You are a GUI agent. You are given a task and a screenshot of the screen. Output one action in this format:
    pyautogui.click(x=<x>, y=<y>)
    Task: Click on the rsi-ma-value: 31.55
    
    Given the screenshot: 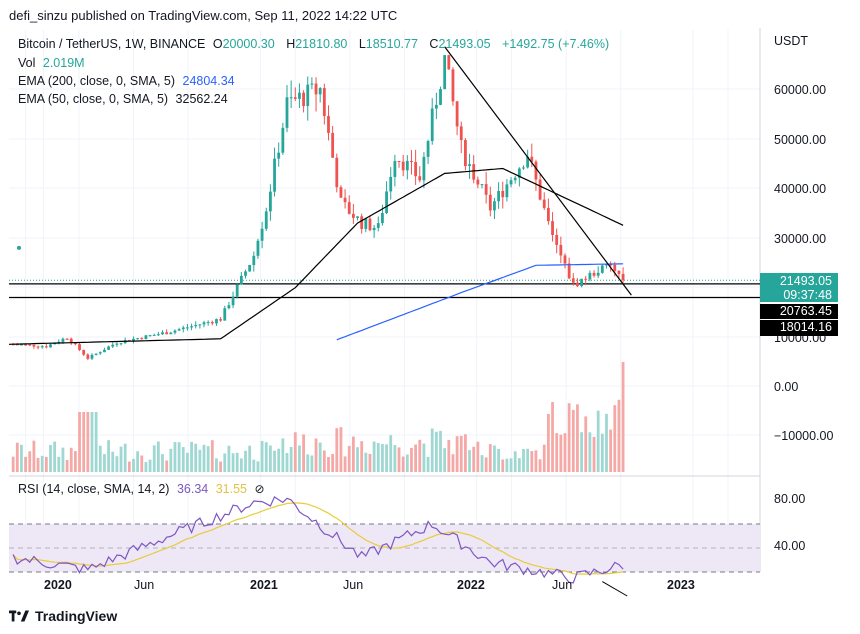 What is the action you would take?
    pyautogui.click(x=231, y=489)
    